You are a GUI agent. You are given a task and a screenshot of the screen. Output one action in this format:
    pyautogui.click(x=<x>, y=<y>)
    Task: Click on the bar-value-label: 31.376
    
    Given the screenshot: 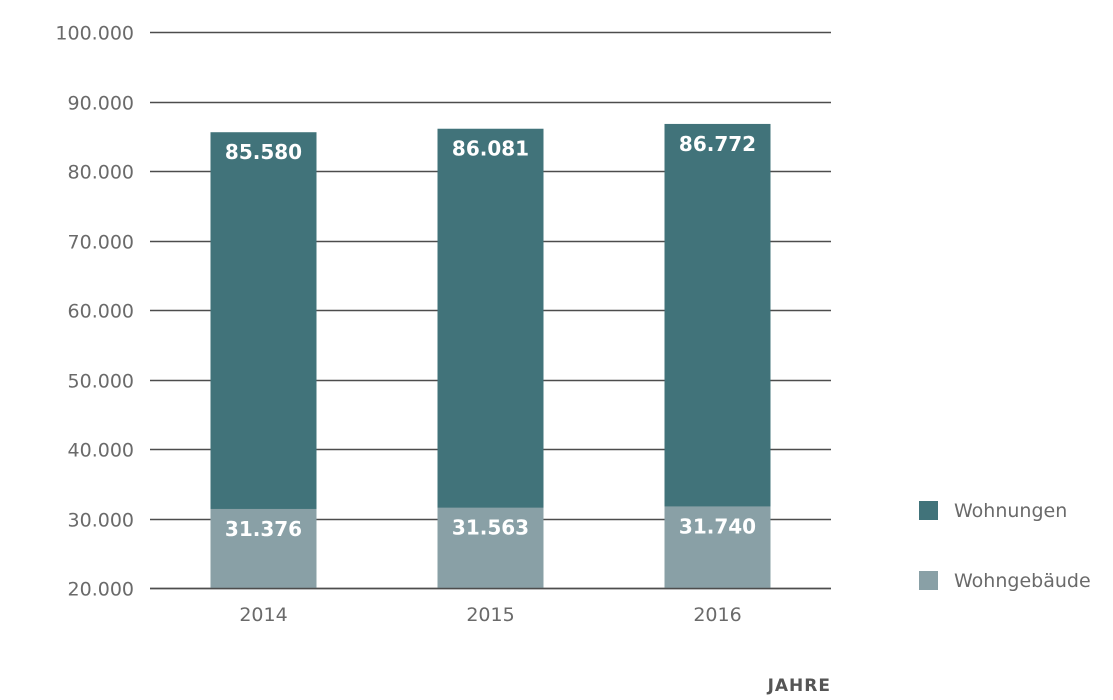 What is the action you would take?
    pyautogui.click(x=263, y=529)
    